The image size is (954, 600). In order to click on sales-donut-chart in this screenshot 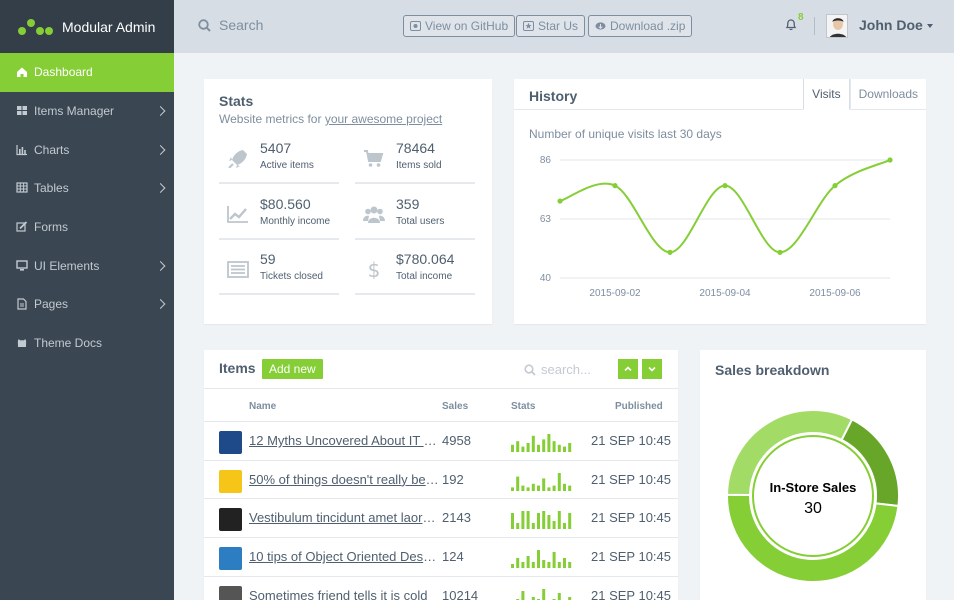, I will do `click(812, 496)`.